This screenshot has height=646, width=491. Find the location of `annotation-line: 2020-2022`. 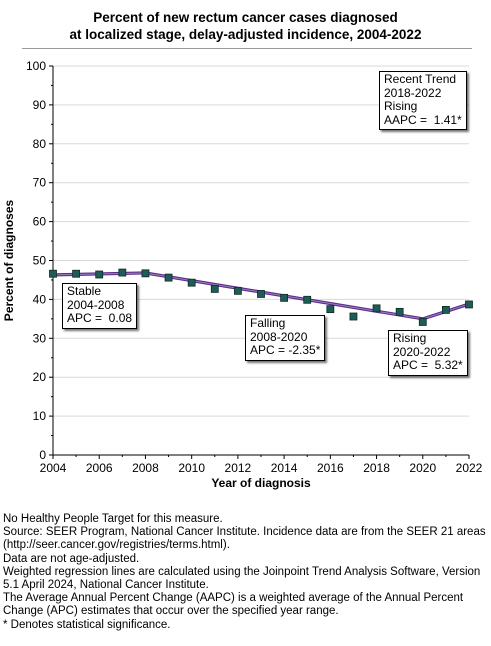

annotation-line: 2020-2022 is located at coordinates (422, 351).